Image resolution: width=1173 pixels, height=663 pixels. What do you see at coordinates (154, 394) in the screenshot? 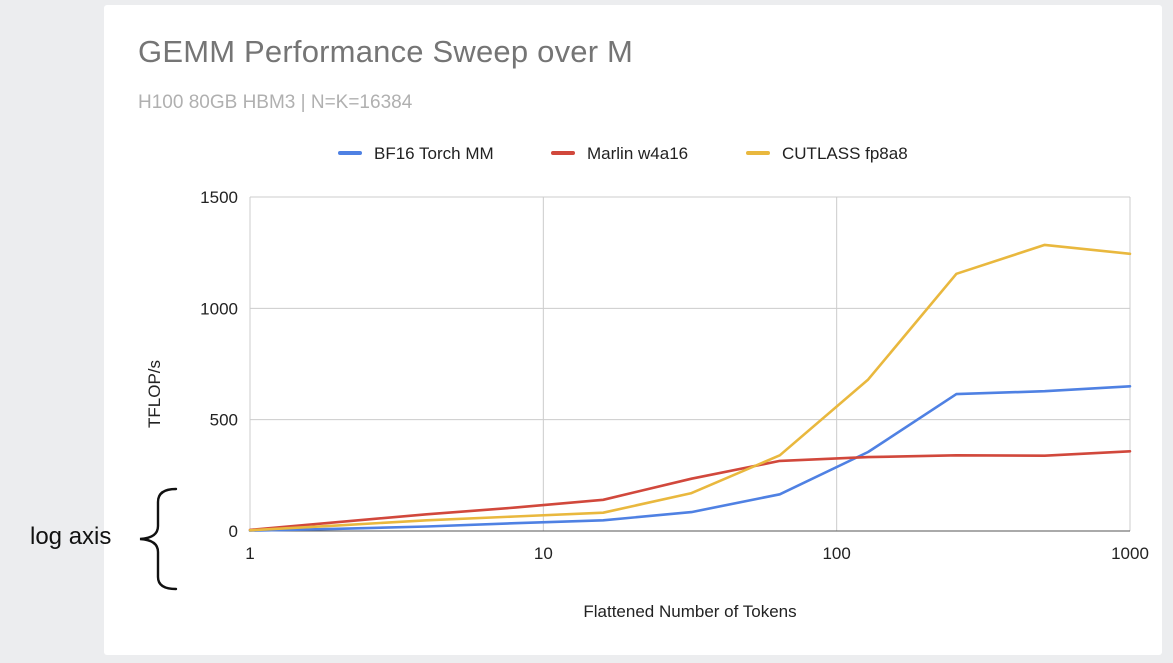
I see `y-axis-label: TFLOP/s` at bounding box center [154, 394].